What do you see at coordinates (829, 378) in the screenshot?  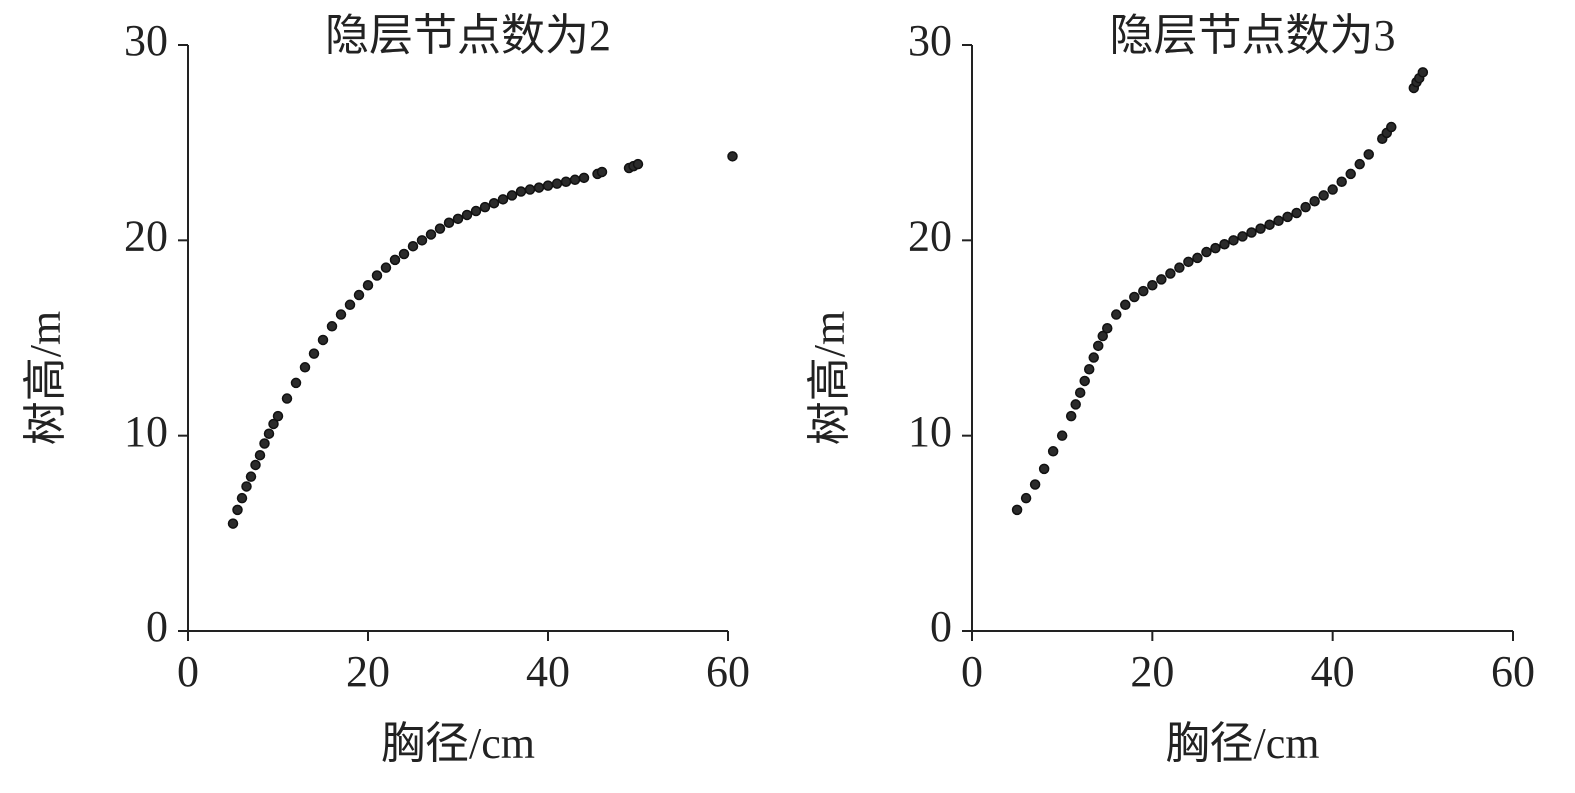 I see `y-axis-label: 树高/m` at bounding box center [829, 378].